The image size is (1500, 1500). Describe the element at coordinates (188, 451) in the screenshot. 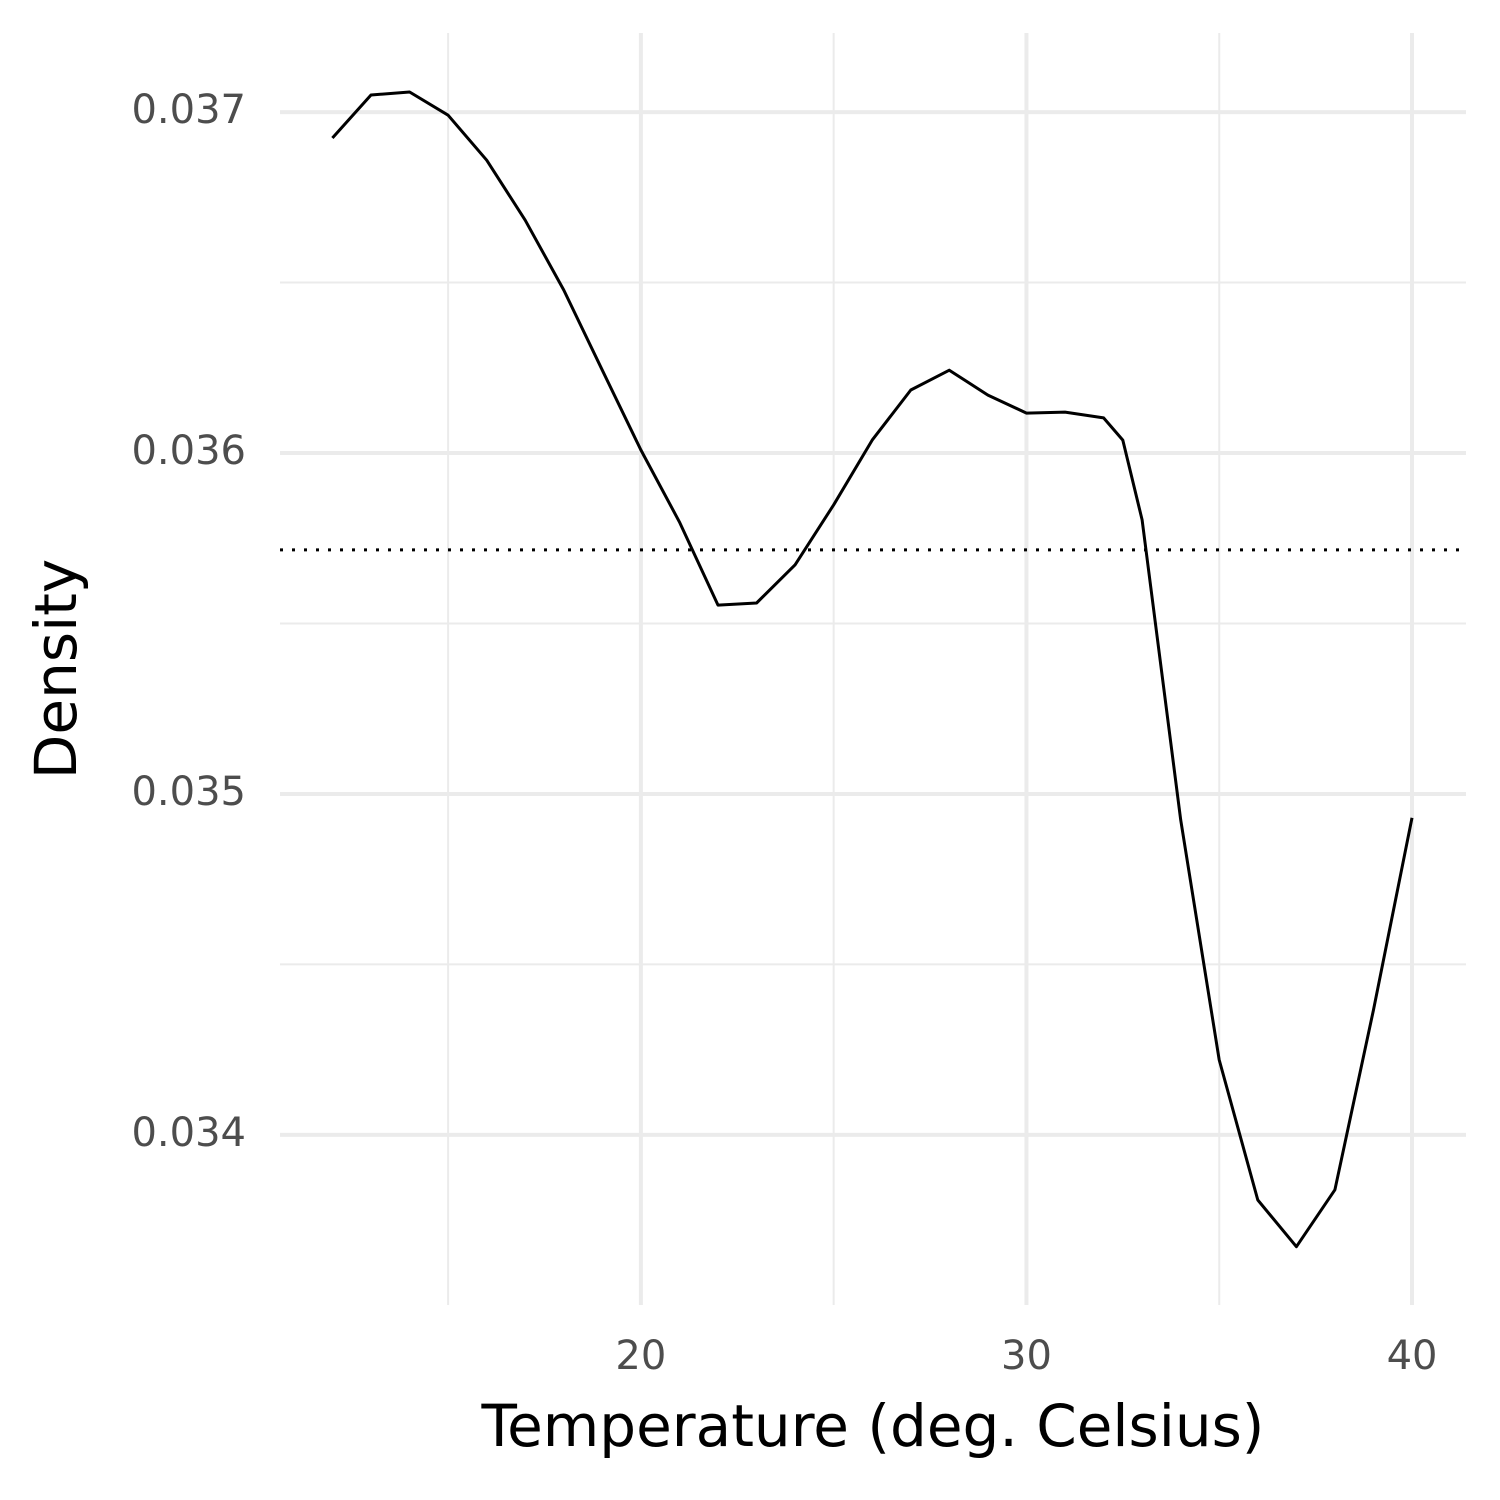

I see `y-tick-label: 0.036` at that location.